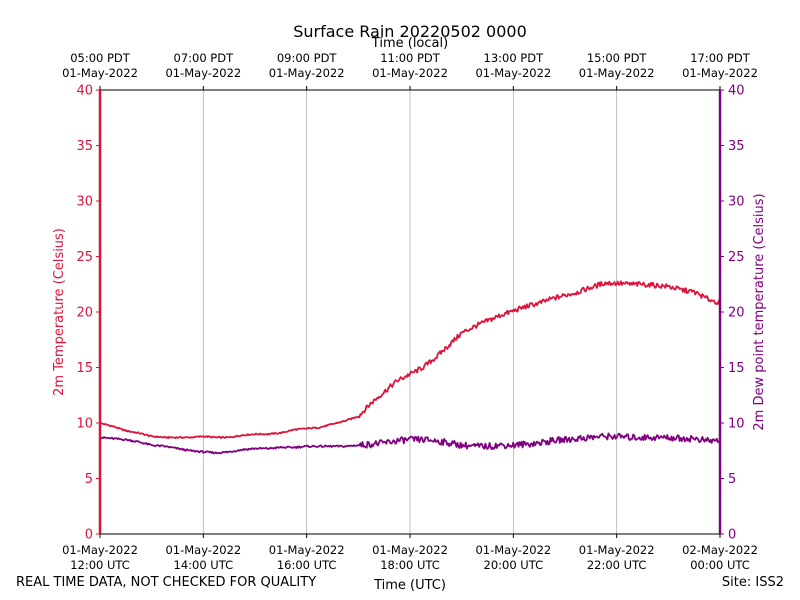 This screenshot has width=800, height=600. Describe the element at coordinates (736, 313) in the screenshot. I see `ytick-label-right: 20` at that location.